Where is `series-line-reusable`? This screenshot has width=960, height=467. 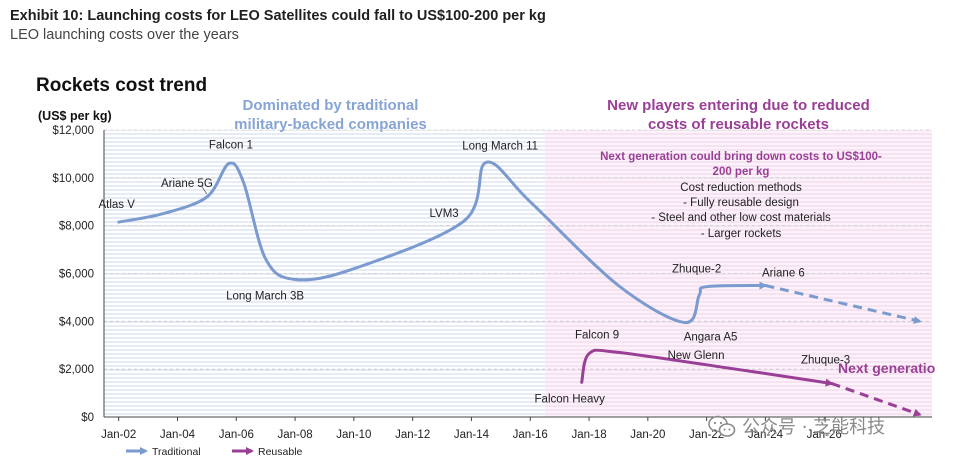
series-line-reusable is located at coordinates (707, 367).